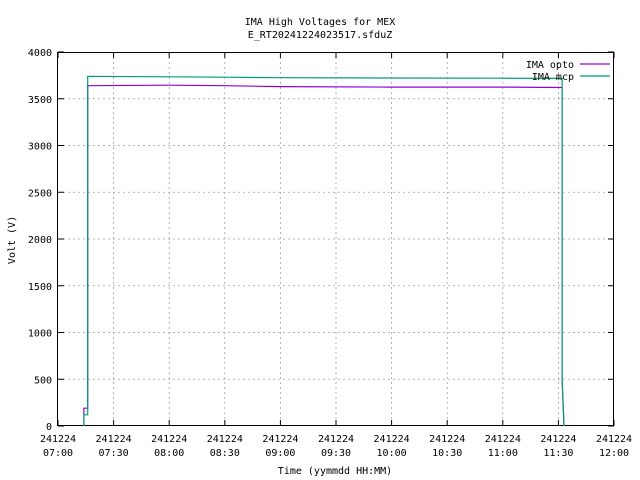  I want to click on y-tick-label: 3000, so click(40, 147).